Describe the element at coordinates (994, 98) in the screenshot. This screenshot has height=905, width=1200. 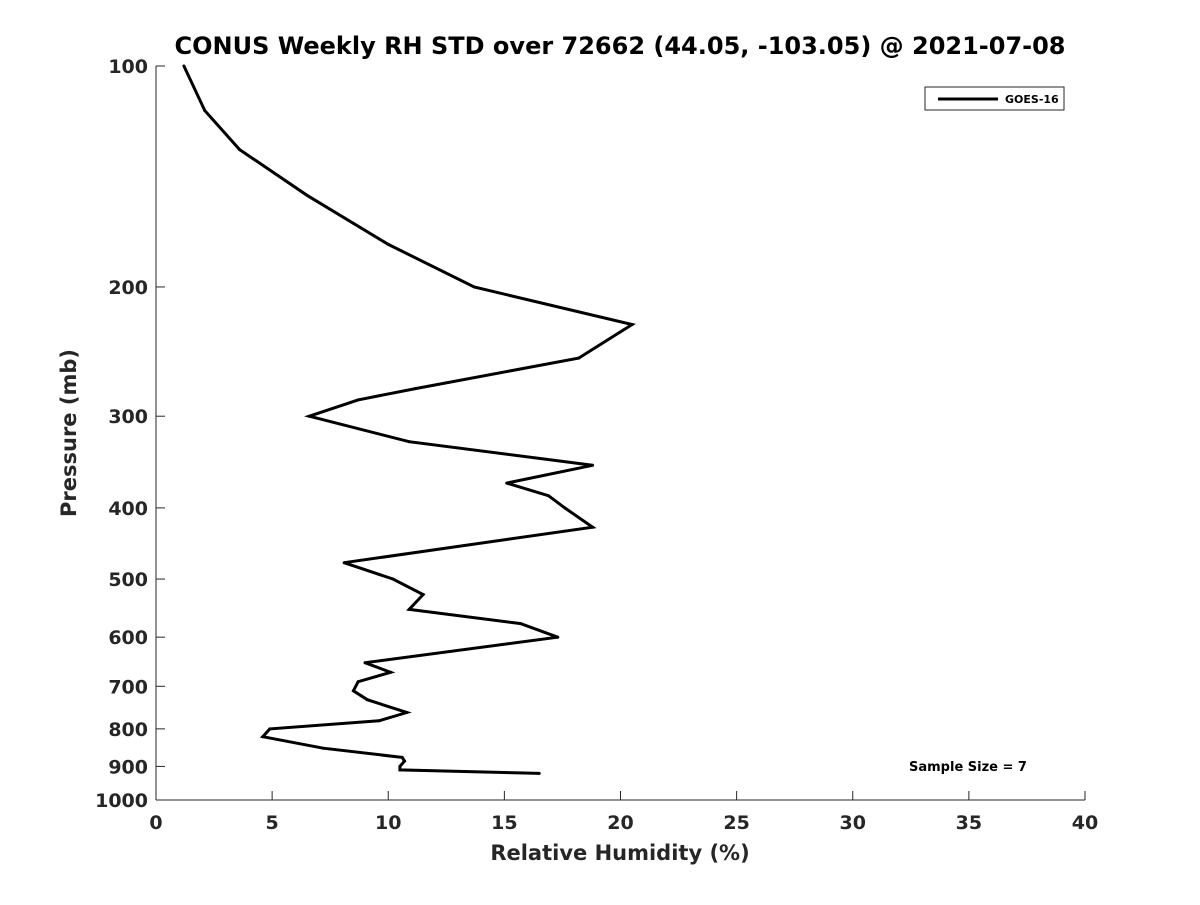
I see `legend: GOES-16` at that location.